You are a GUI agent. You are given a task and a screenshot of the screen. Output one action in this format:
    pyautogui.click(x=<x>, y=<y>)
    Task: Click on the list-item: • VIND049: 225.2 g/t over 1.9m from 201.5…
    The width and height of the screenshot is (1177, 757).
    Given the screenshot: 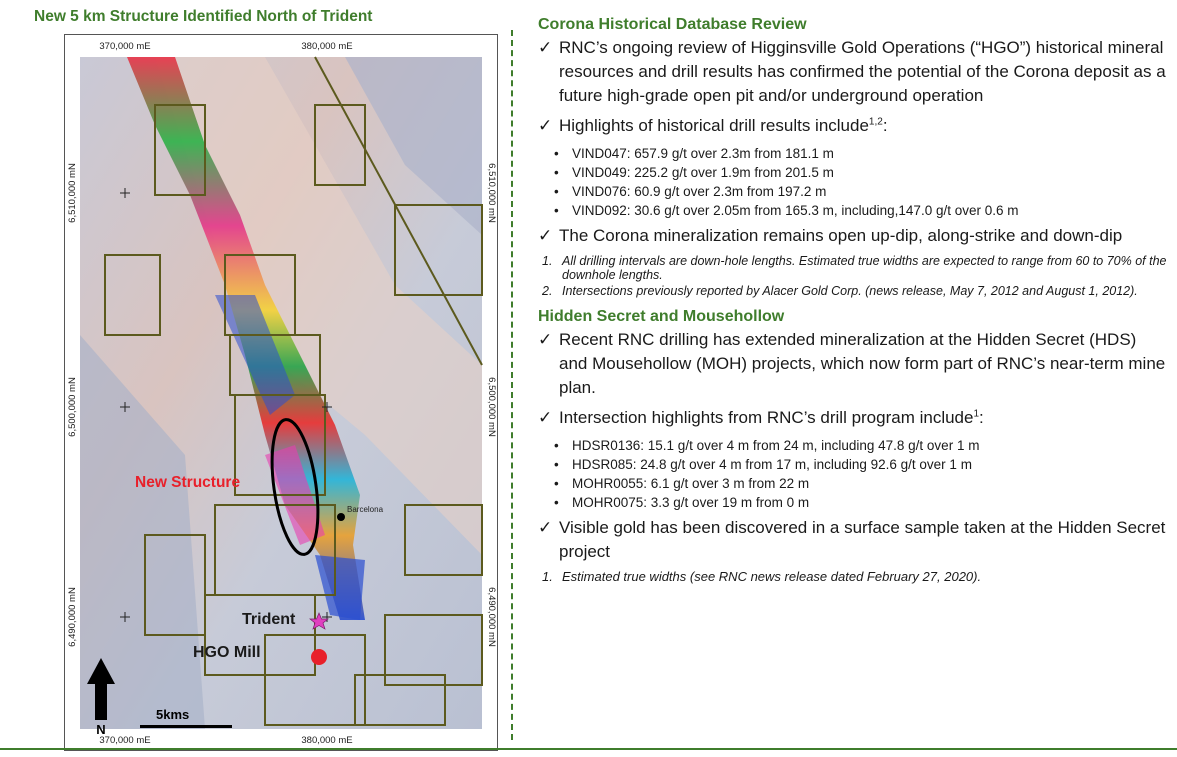 What is the action you would take?
    pyautogui.click(x=694, y=172)
    